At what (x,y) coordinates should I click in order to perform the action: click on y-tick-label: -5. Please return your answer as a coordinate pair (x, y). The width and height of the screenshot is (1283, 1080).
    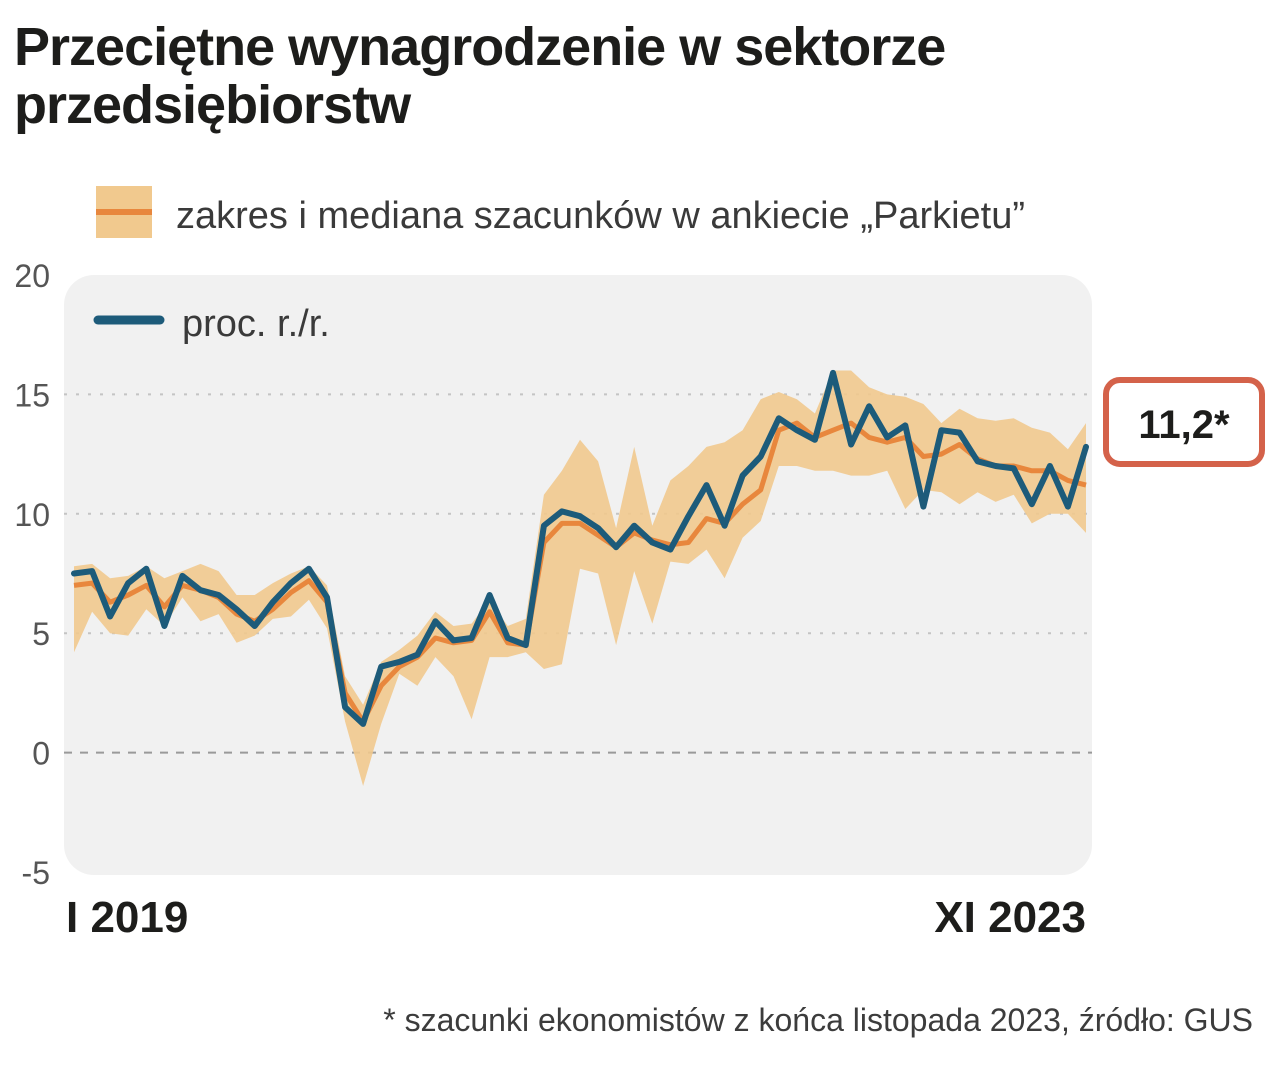
    Looking at the image, I should click on (36, 873).